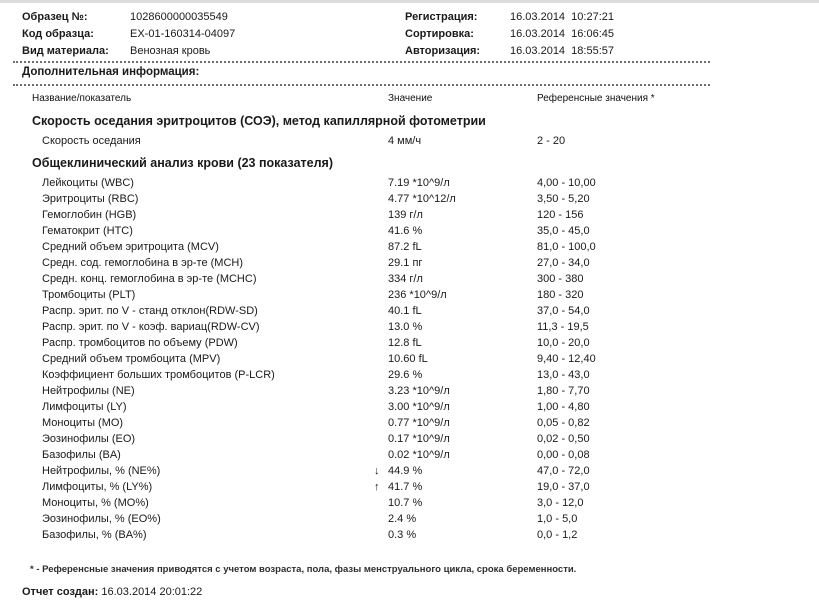  Describe the element at coordinates (560, 295) in the screenshot. I see `row-reference: 180 - 320` at that location.